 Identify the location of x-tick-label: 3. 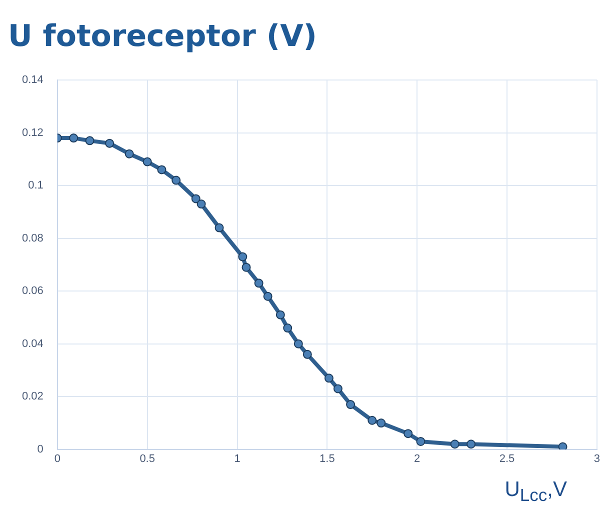
(597, 459).